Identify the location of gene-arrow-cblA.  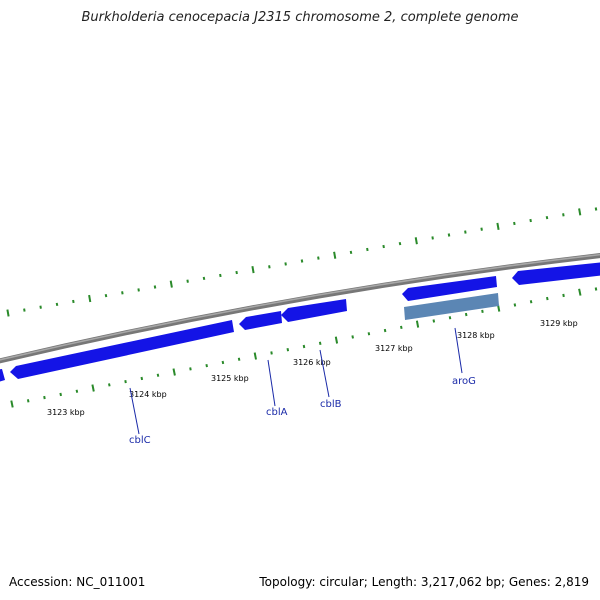
(260, 320).